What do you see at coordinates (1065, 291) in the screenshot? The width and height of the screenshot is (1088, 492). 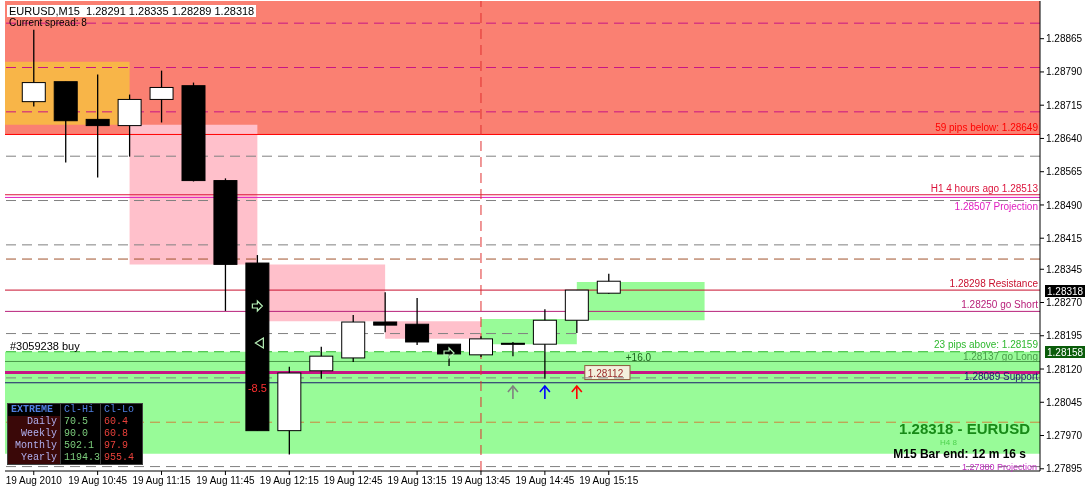 I see `text: 1.28318` at bounding box center [1065, 291].